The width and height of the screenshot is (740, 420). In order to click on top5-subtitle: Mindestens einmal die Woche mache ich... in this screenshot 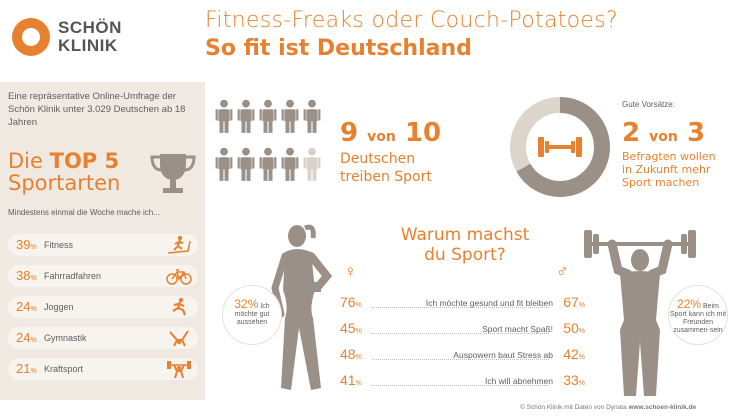, I will do `click(84, 212)`.